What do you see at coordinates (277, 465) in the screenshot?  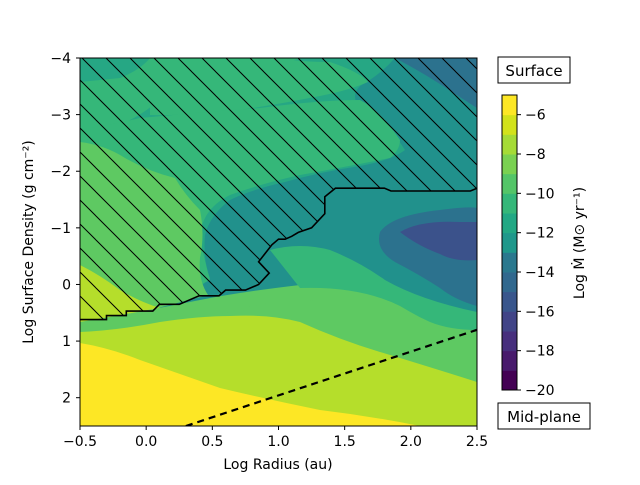 I see `x-axis-label: Log Radius (au)` at bounding box center [277, 465].